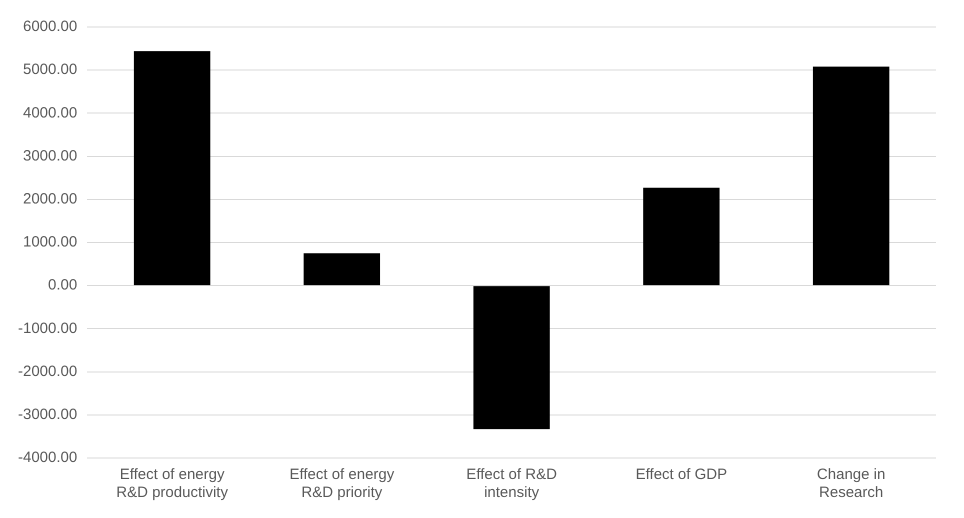  Describe the element at coordinates (48, 415) in the screenshot. I see `y-tick-label: -3000.00` at that location.